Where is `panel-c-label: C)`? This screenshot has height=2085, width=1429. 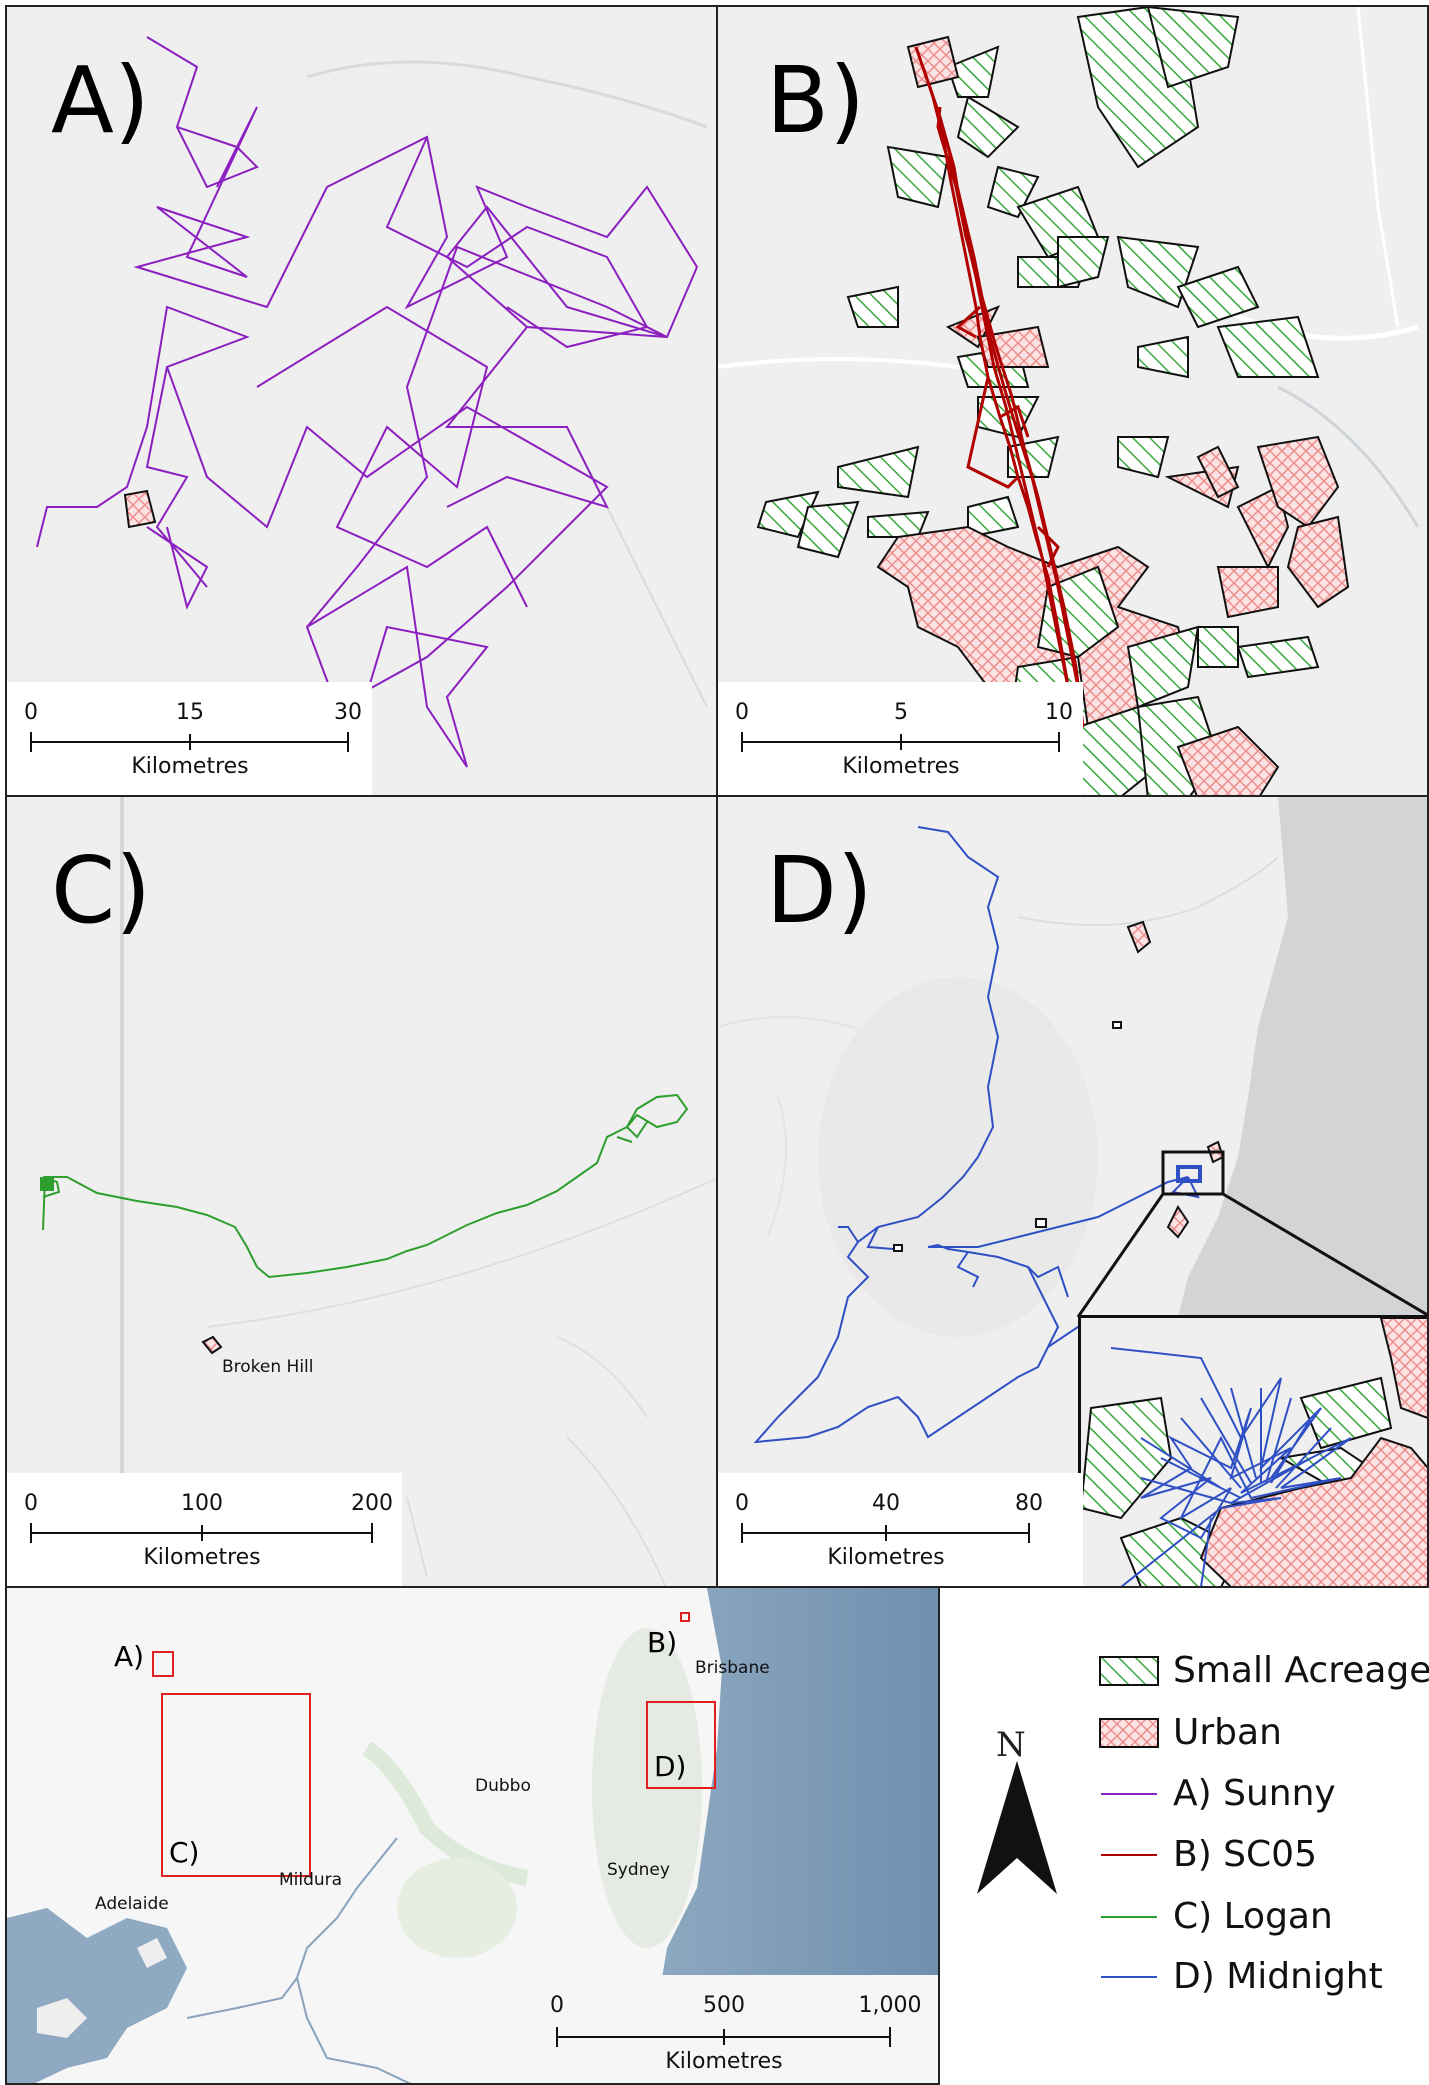 panel-c-label: C) is located at coordinates (101, 890).